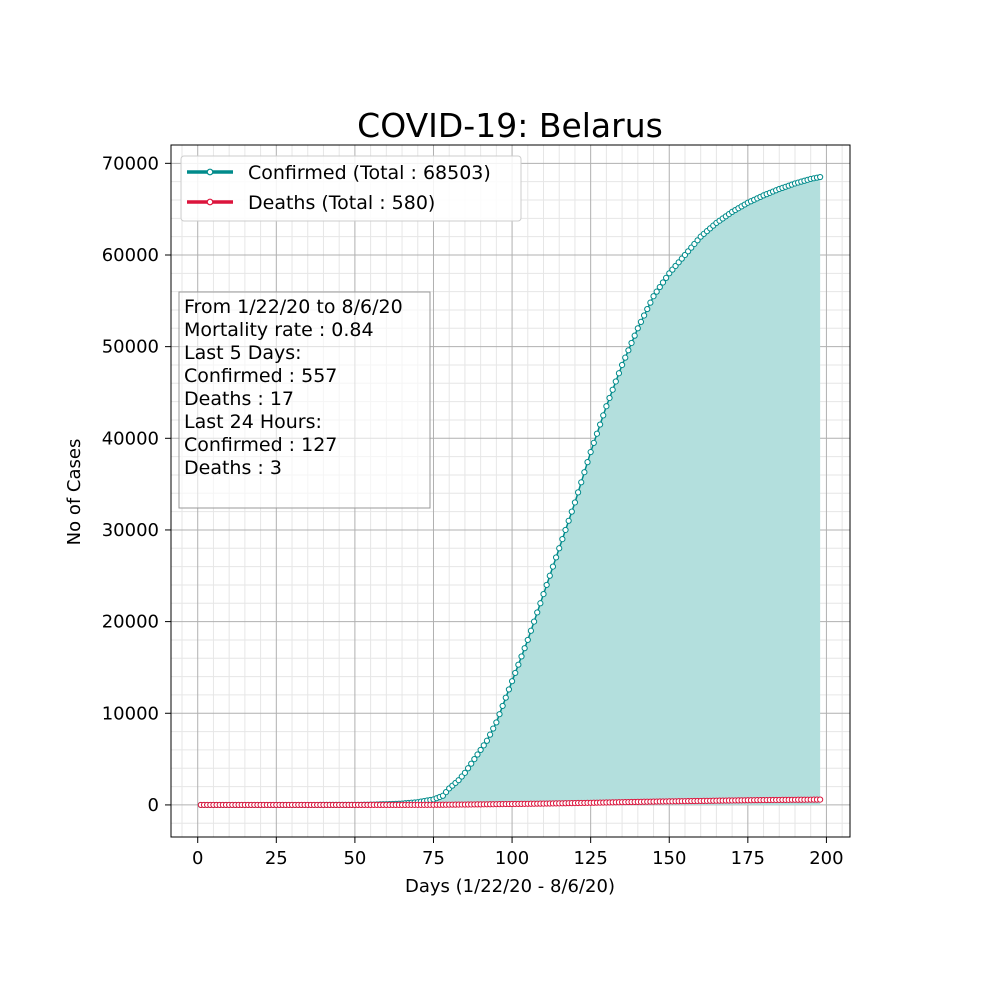 Image resolution: width=1000 pixels, height=1000 pixels. What do you see at coordinates (260, 445) in the screenshot?
I see `info-line-last24-confirmed: Confirmed : 127` at bounding box center [260, 445].